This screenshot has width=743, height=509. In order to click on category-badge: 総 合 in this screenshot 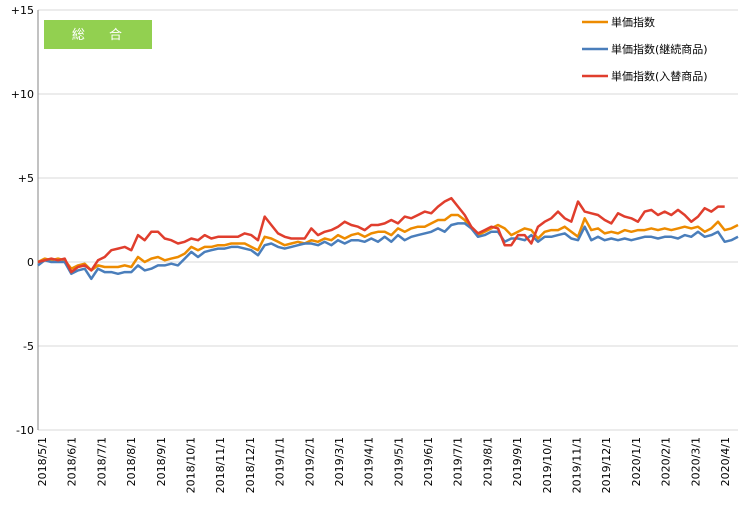, I will do `click(98, 34)`.